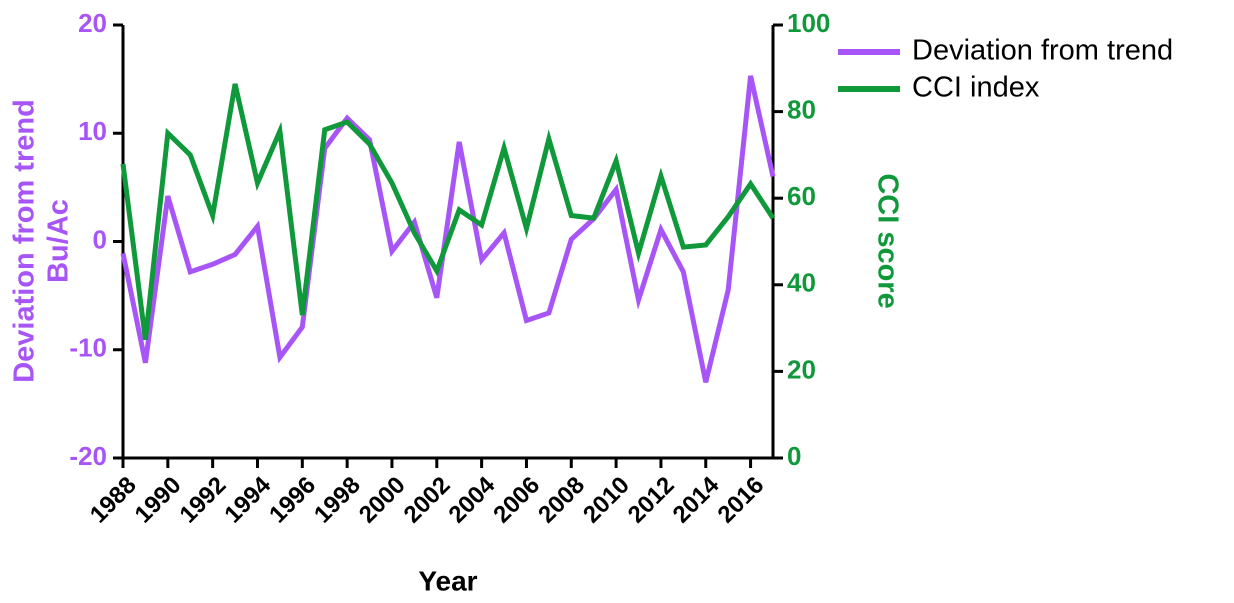  Describe the element at coordinates (447, 580) in the screenshot. I see `x-axis-title: Year` at that location.